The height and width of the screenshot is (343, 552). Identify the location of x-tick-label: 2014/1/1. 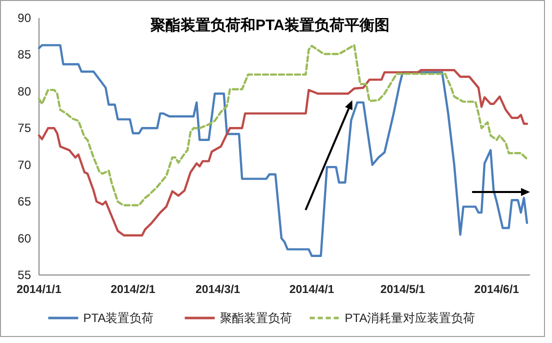
(39, 290).